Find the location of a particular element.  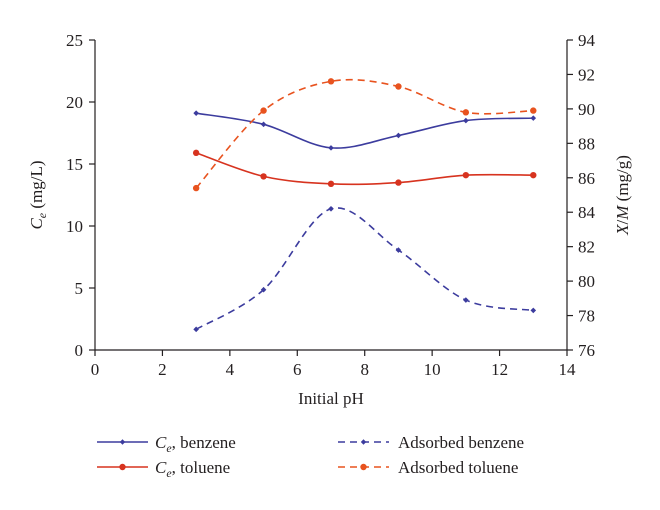

left-y-tick-label: 10 is located at coordinates (74, 226).